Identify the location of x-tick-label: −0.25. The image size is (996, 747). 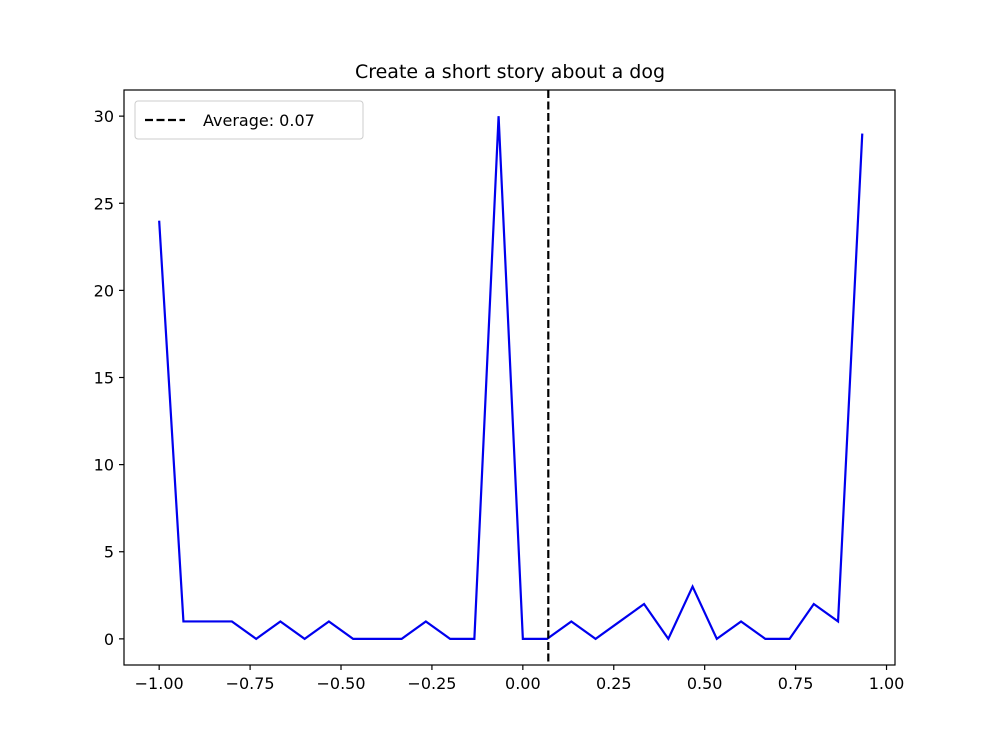
(431, 683).